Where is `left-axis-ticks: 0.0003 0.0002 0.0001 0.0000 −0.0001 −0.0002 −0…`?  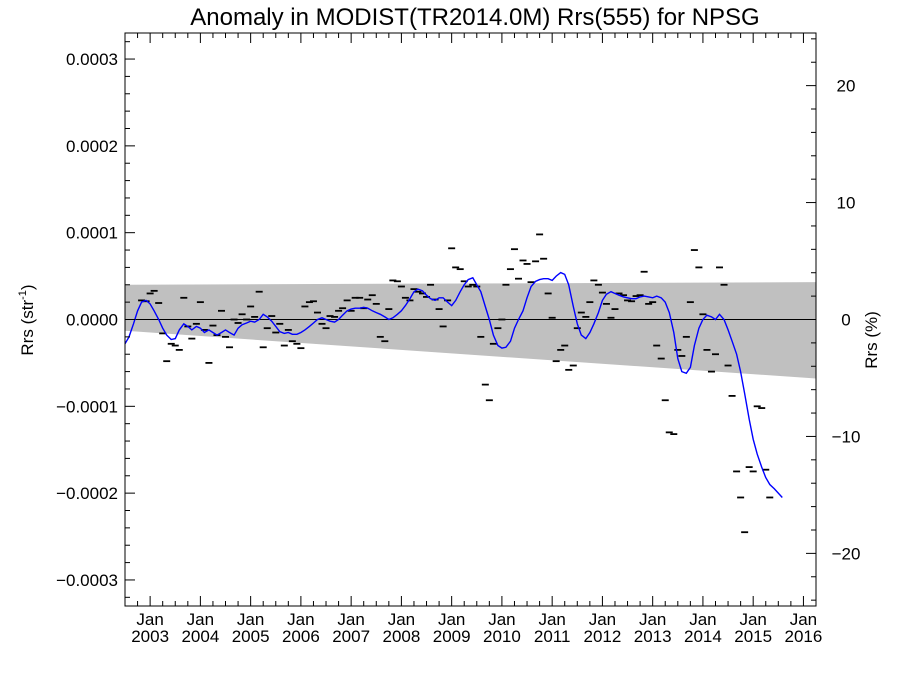
left-axis-ticks: 0.0003 0.0002 0.0001 0.0000 −0.0001 −0.0002 −0… is located at coordinates (95, 319).